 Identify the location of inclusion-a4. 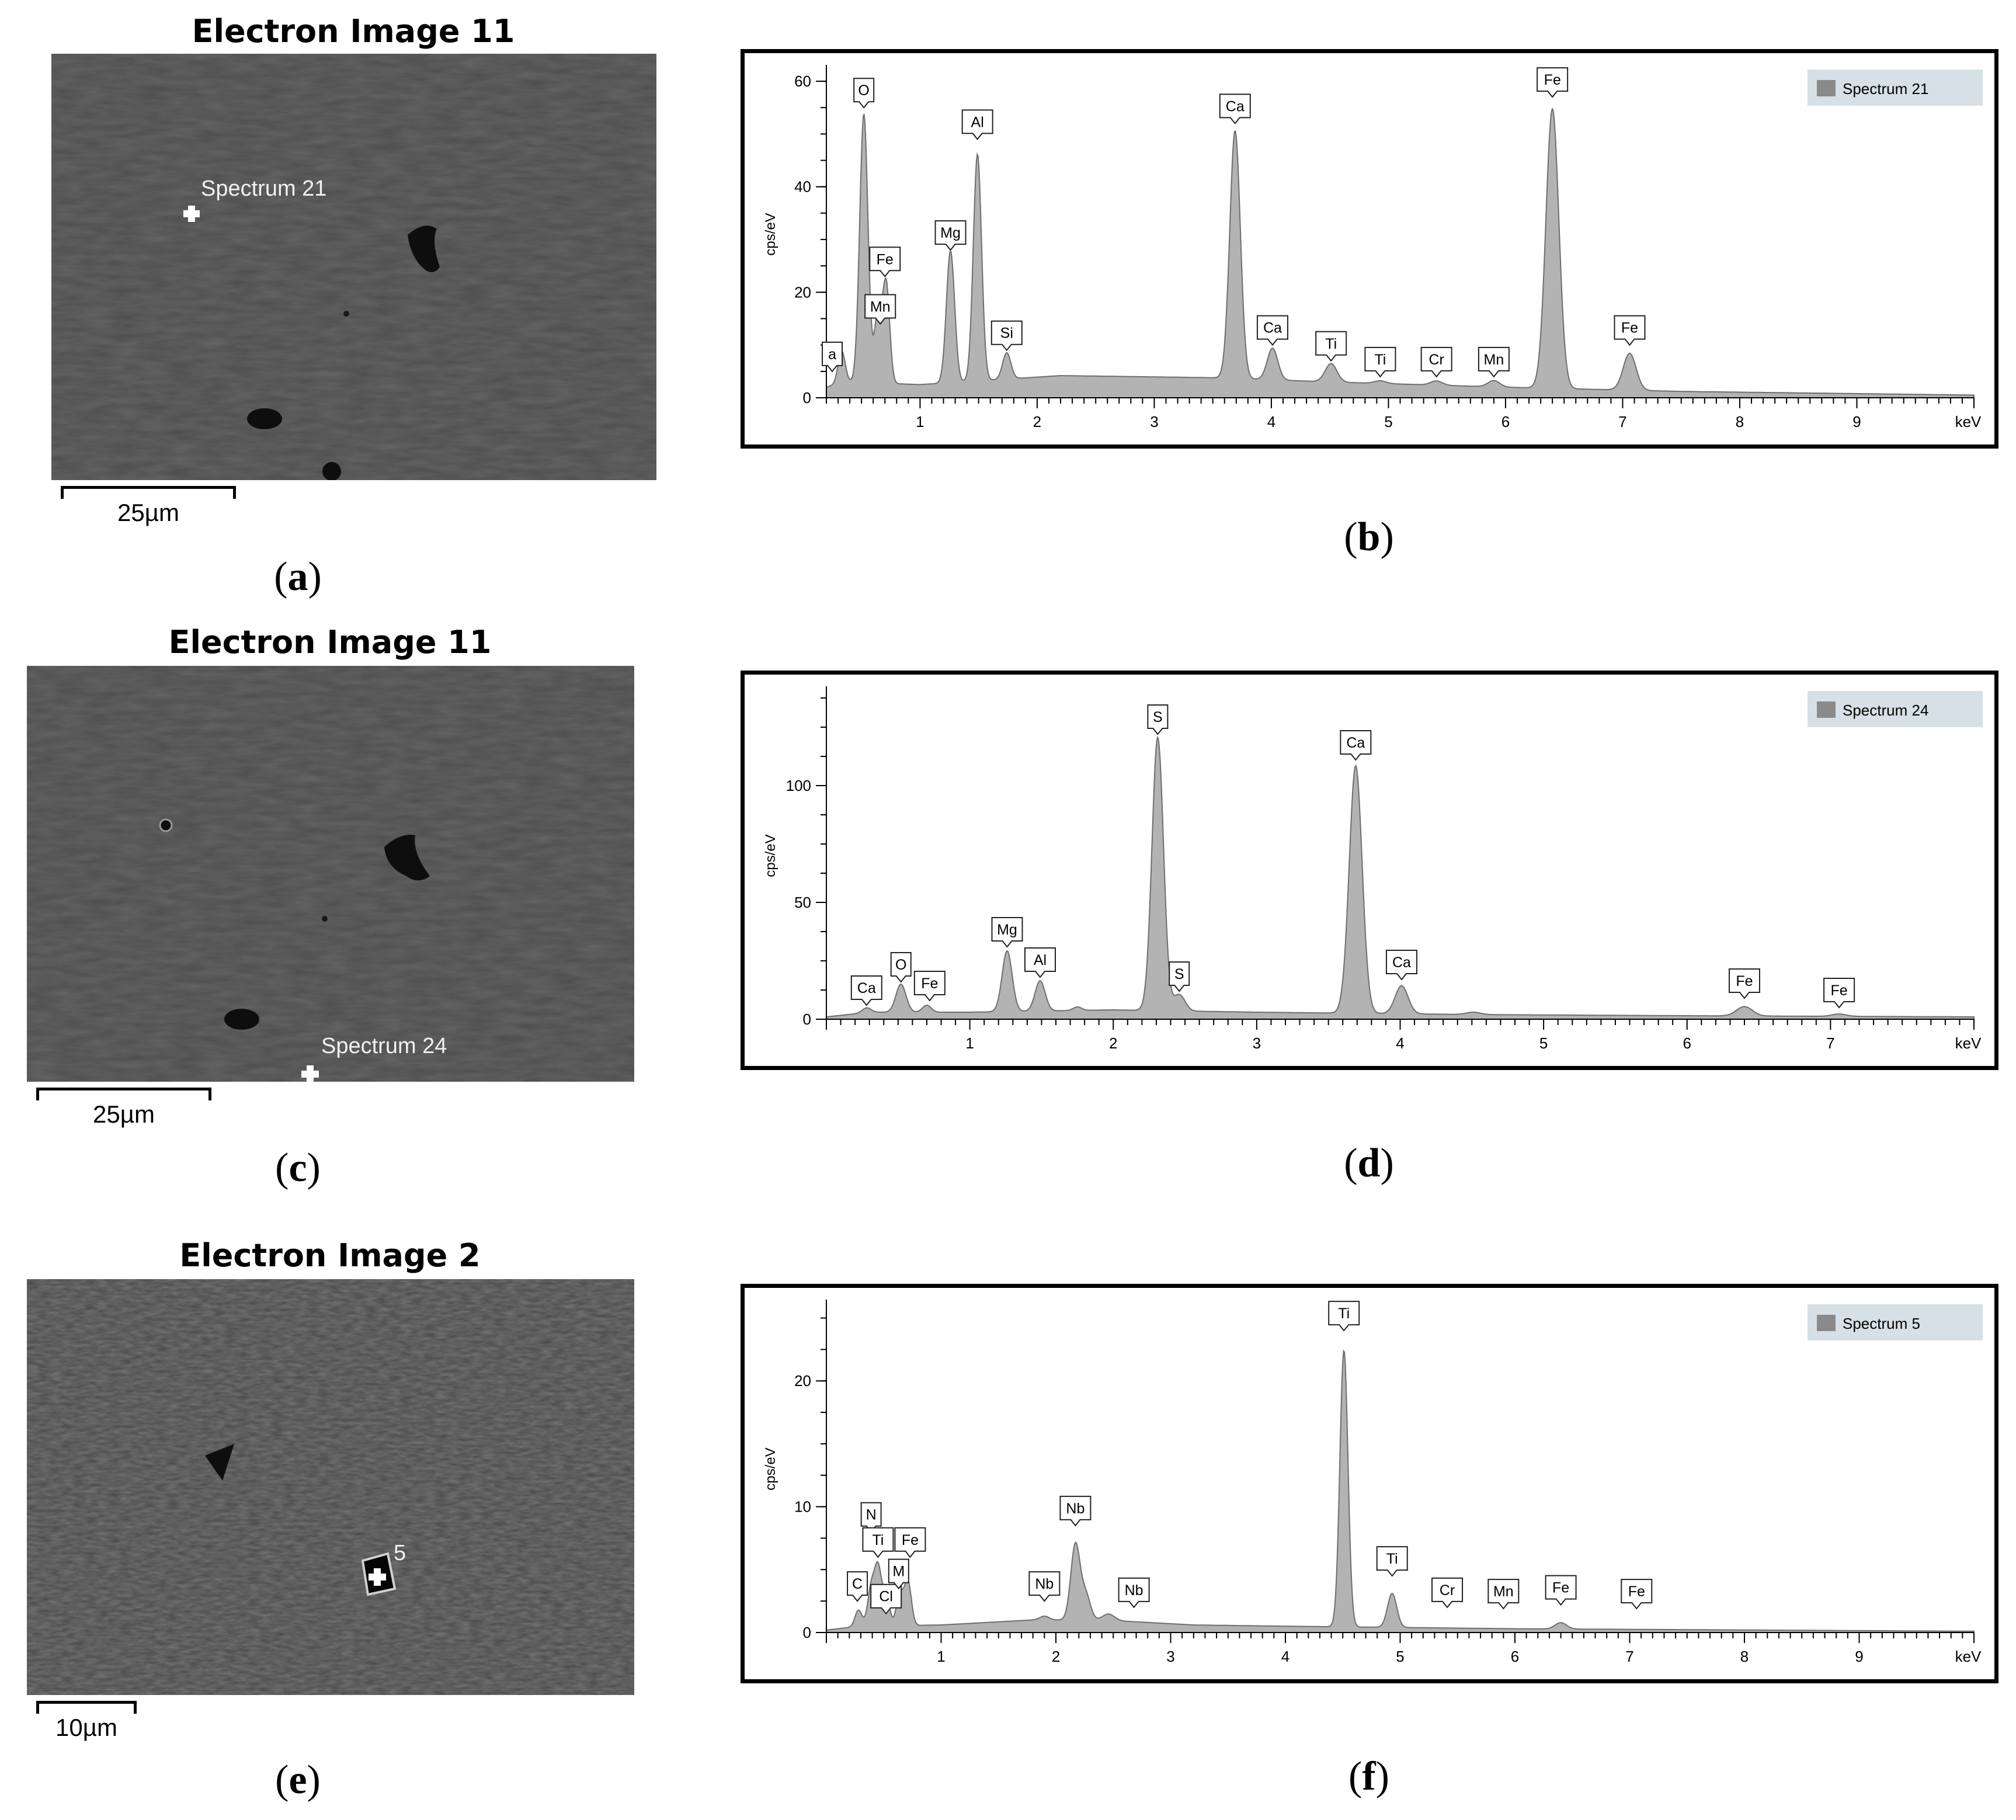
(346, 314).